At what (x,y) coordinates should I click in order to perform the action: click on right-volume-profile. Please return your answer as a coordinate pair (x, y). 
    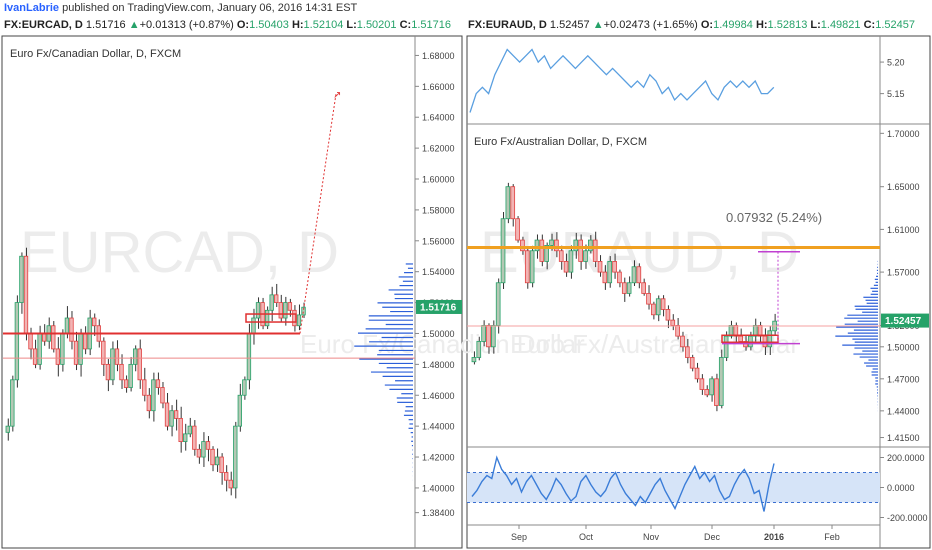
    Looking at the image, I should click on (856, 336).